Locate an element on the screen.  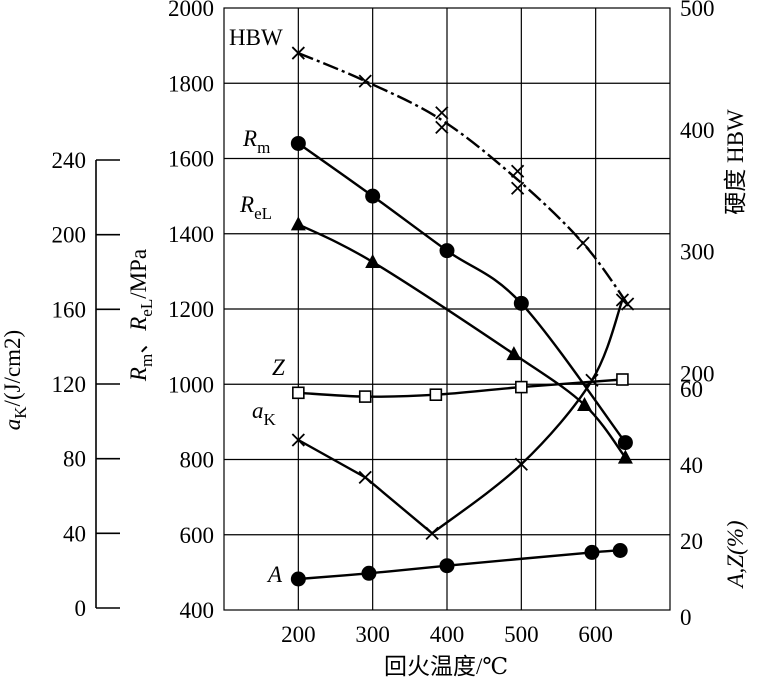
strength-tick-label: 1400 is located at coordinates (191, 234).